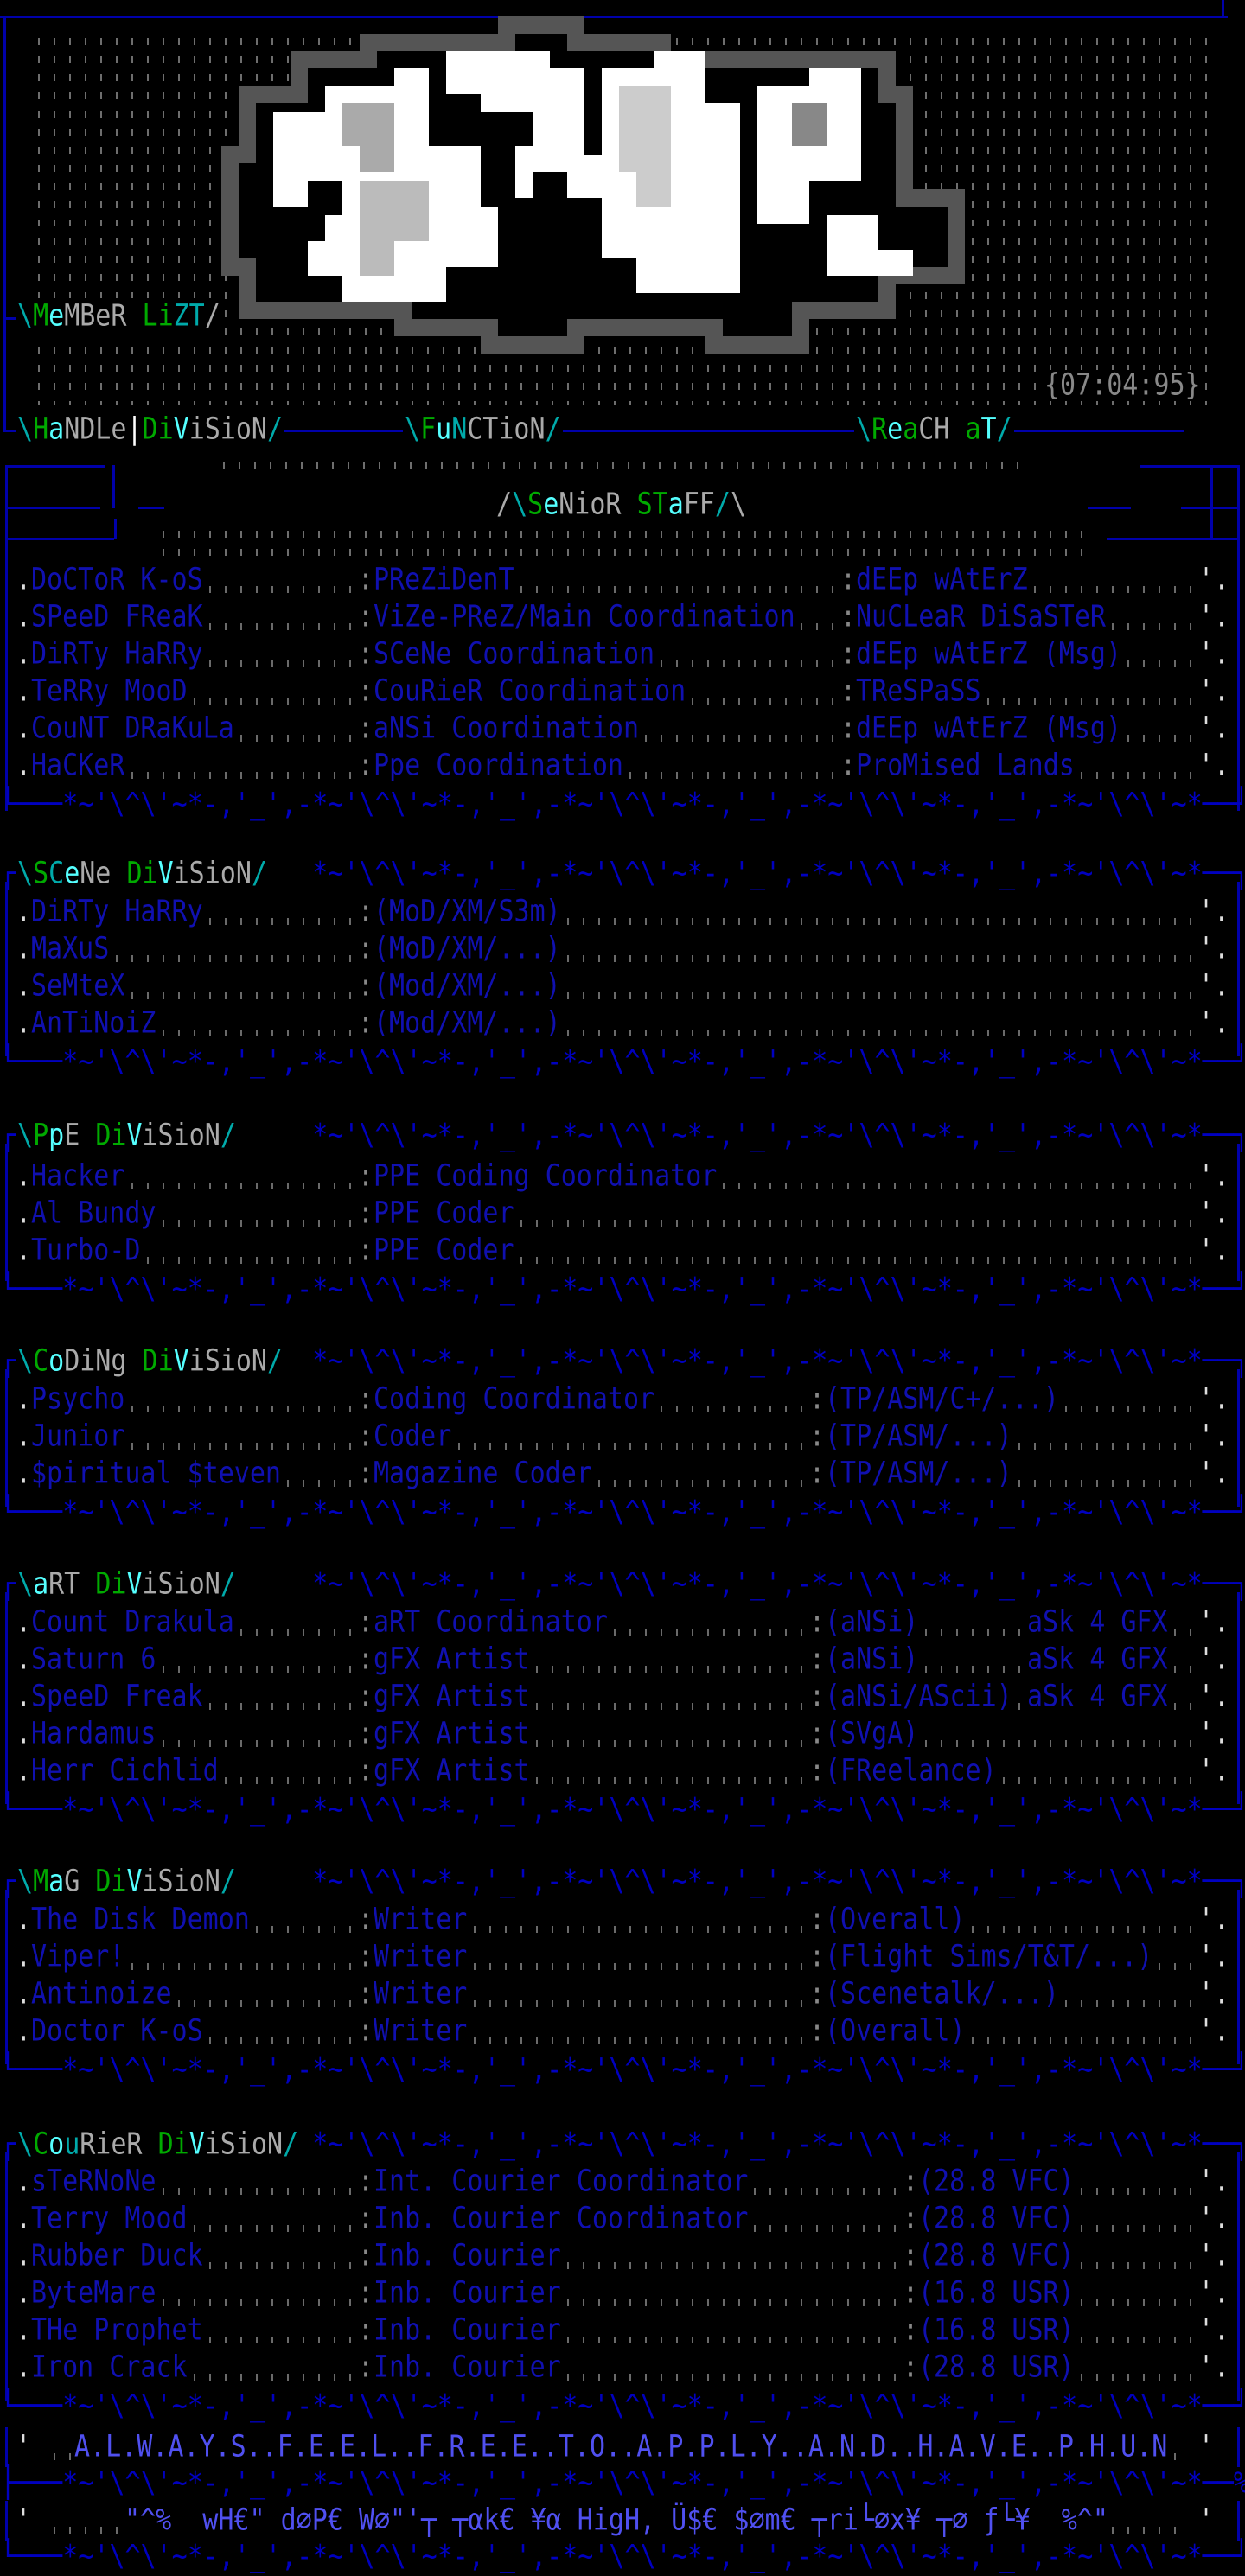  Describe the element at coordinates (80, 1436) in the screenshot. I see `member-name: Junior` at that location.